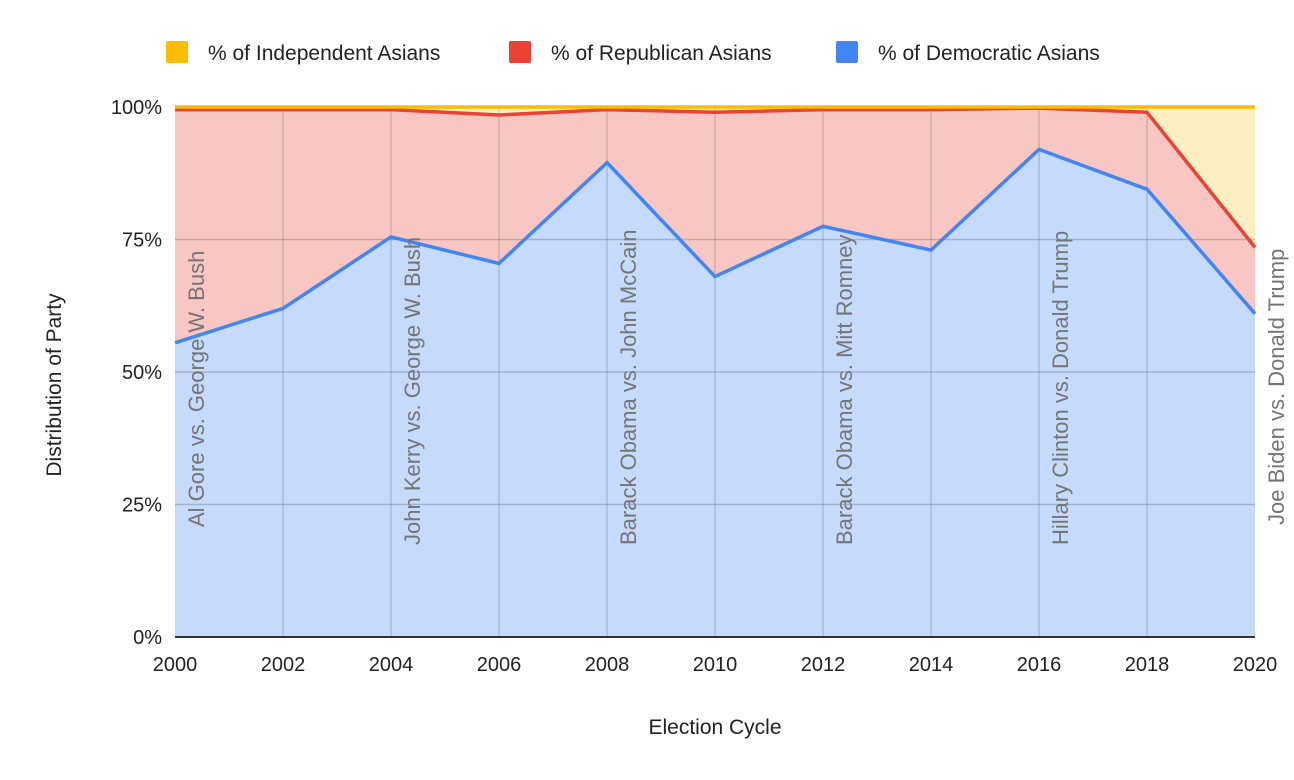 The height and width of the screenshot is (780, 1294). What do you see at coordinates (1276, 387) in the screenshot?
I see `annotation-label: Joe Biden vs. Donald Trump` at bounding box center [1276, 387].